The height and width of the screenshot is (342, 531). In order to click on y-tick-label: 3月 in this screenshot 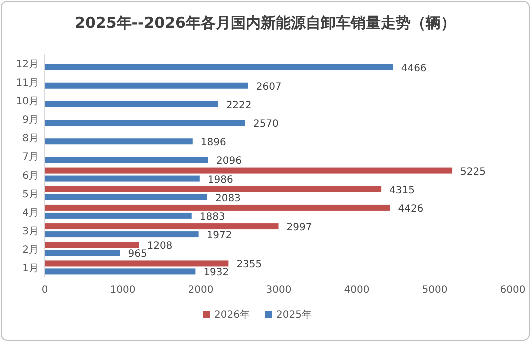, I will do `click(30, 232)`.